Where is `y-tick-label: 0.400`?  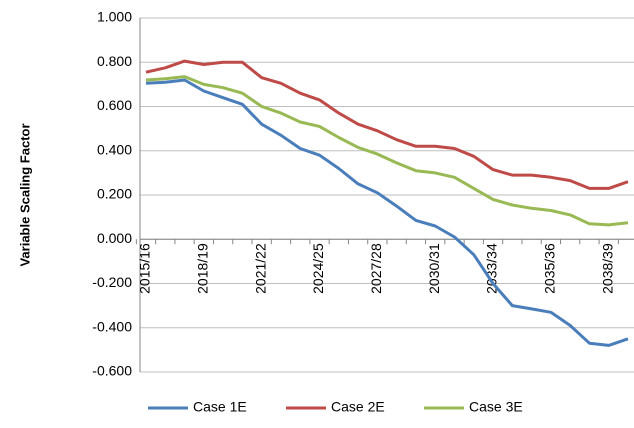 y-tick-label: 0.400 is located at coordinates (114, 149).